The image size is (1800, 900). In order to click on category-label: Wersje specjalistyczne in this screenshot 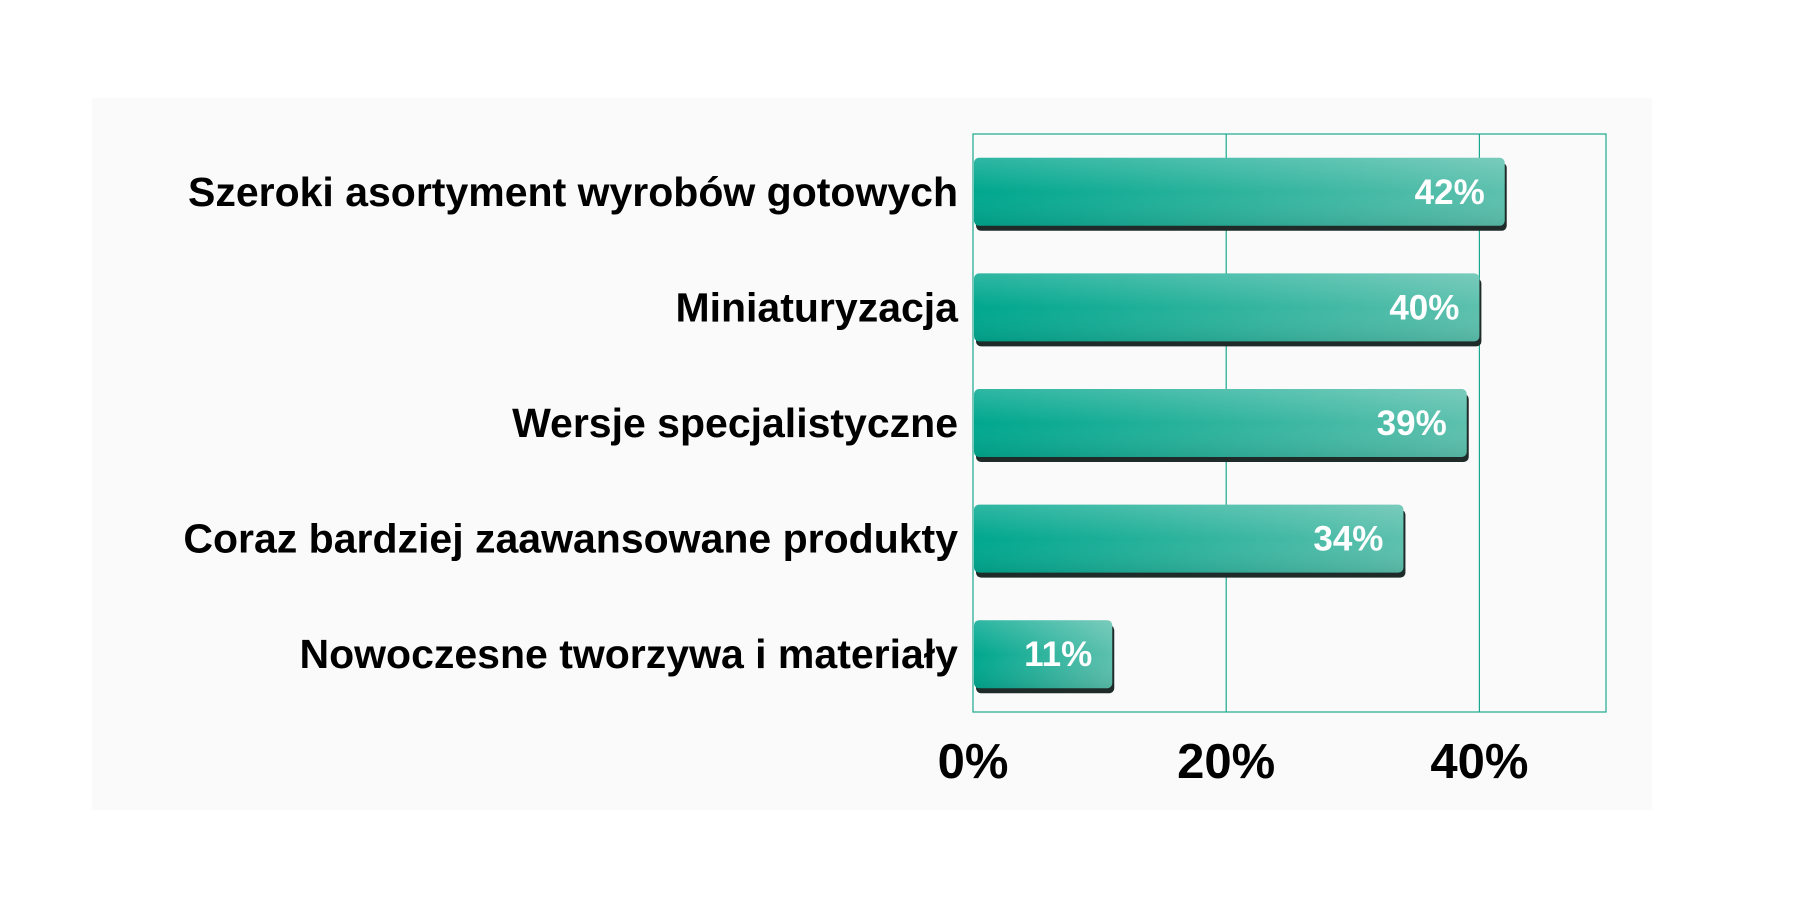, I will do `click(735, 423)`.